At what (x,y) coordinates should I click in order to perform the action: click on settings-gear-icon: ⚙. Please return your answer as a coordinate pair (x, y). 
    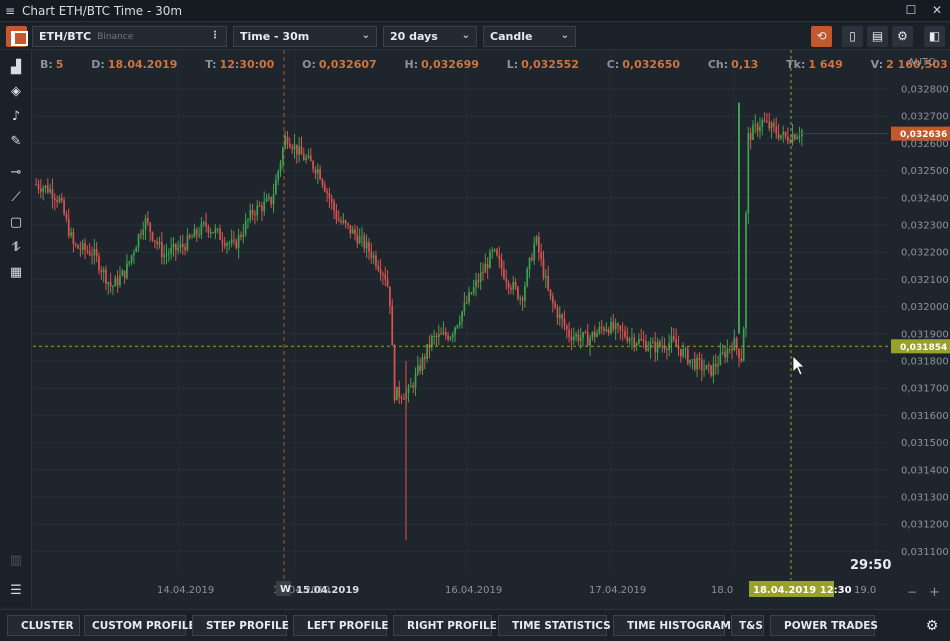
    Looking at the image, I should click on (932, 626).